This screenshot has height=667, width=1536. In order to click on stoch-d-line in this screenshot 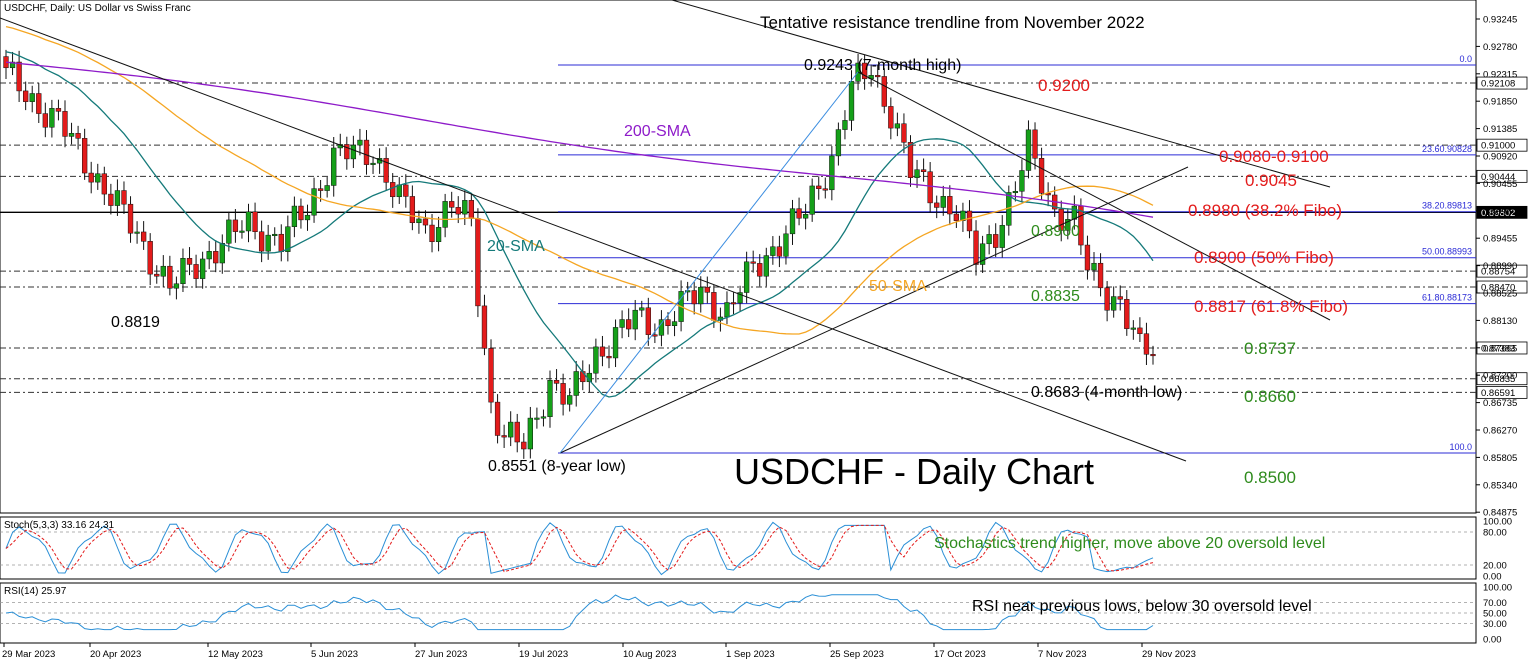, I will do `click(579, 548)`.